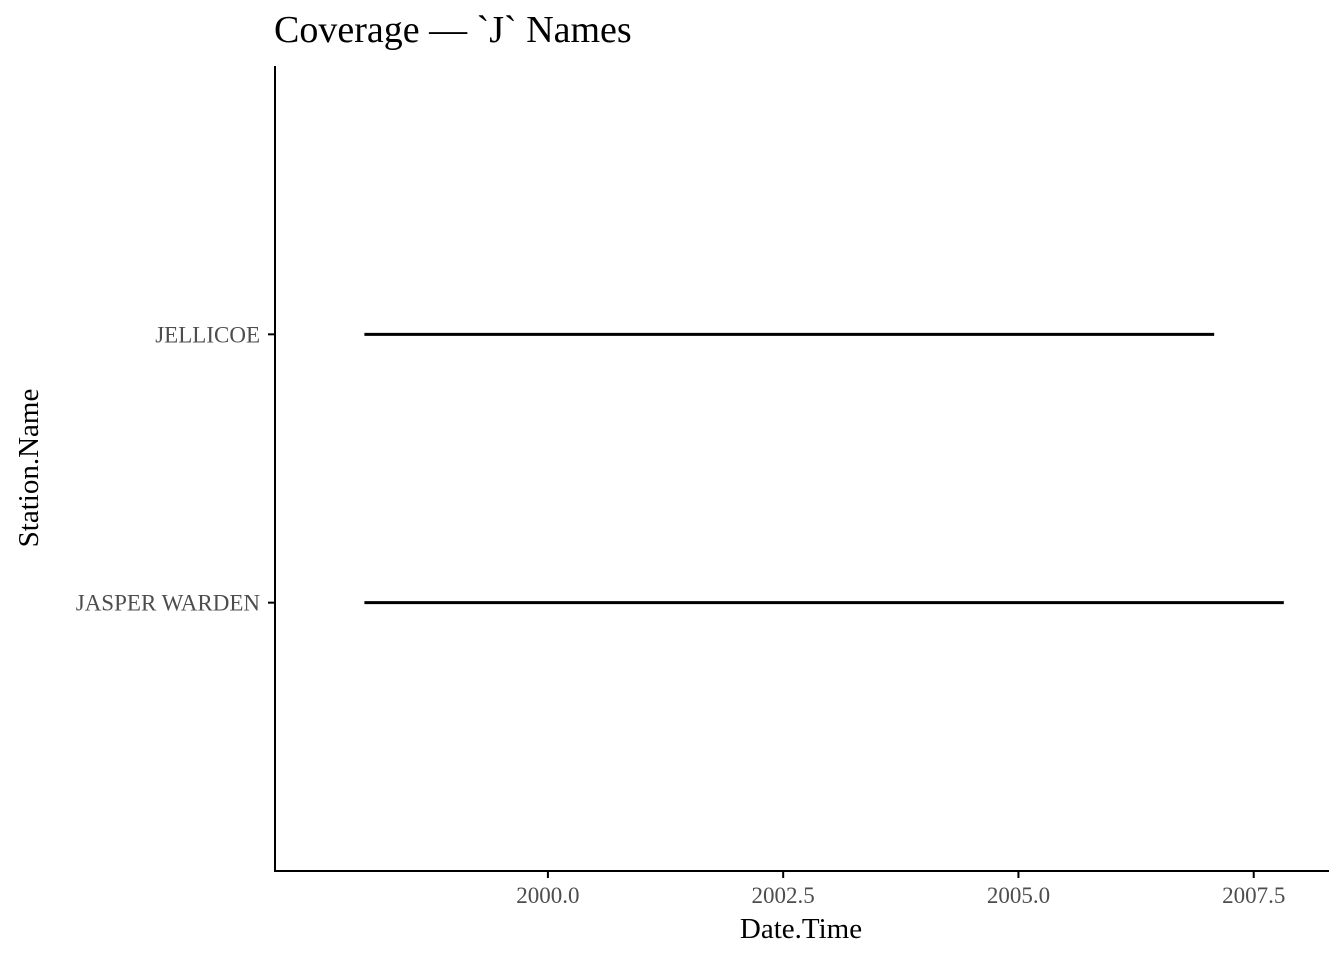  Describe the element at coordinates (168, 603) in the screenshot. I see `y-tick-label-jasper-warden: JASPER WARDEN` at that location.